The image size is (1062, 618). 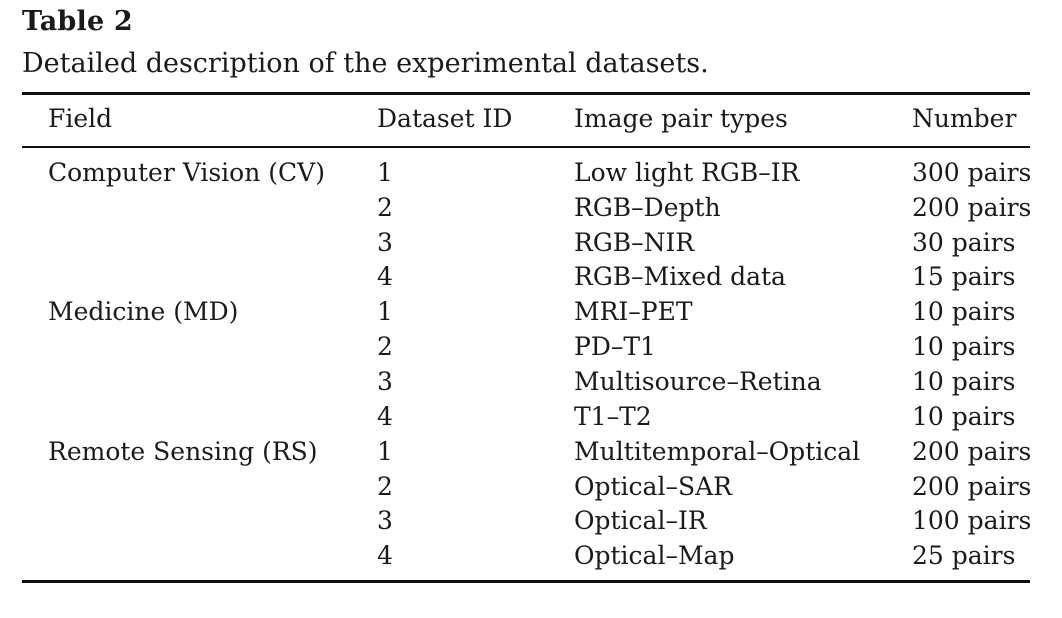 What do you see at coordinates (681, 118) in the screenshot?
I see `header-image-pair-types: Image pair types` at bounding box center [681, 118].